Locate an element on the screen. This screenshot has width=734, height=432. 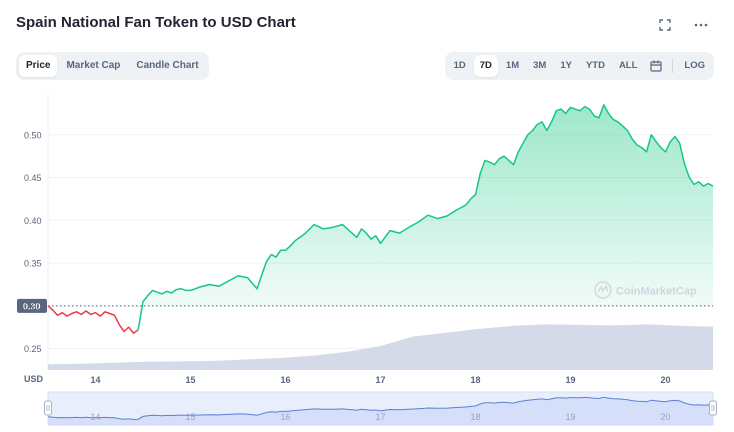
navigator-tick-label: 17 is located at coordinates (380, 417).